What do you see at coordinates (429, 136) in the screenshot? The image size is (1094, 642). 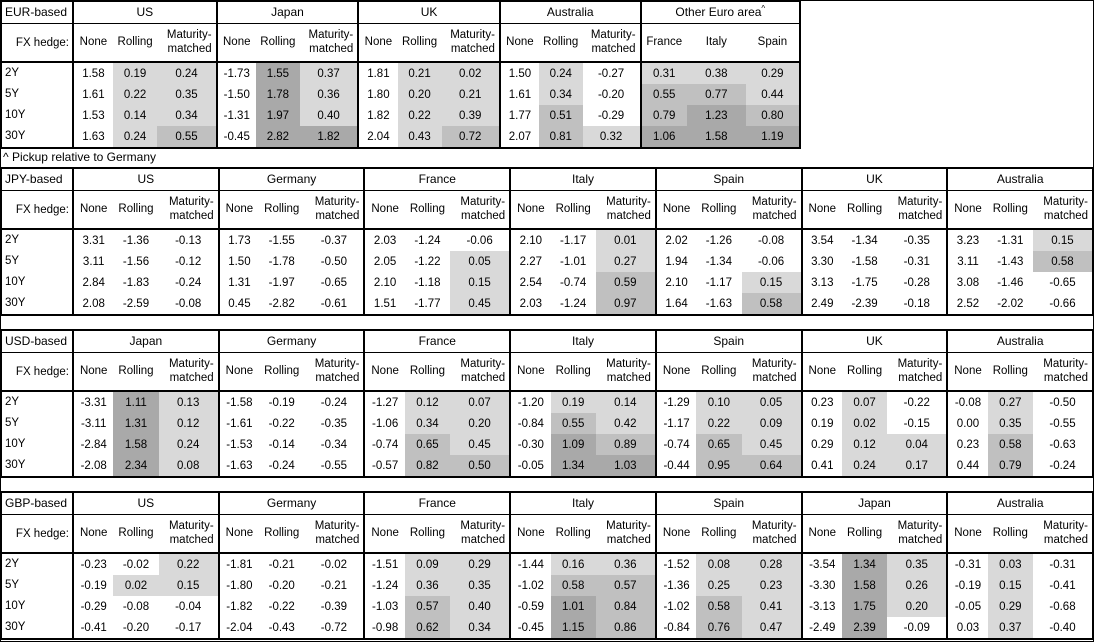 I see `table-row: 2.04 0.43 0.72` at bounding box center [429, 136].